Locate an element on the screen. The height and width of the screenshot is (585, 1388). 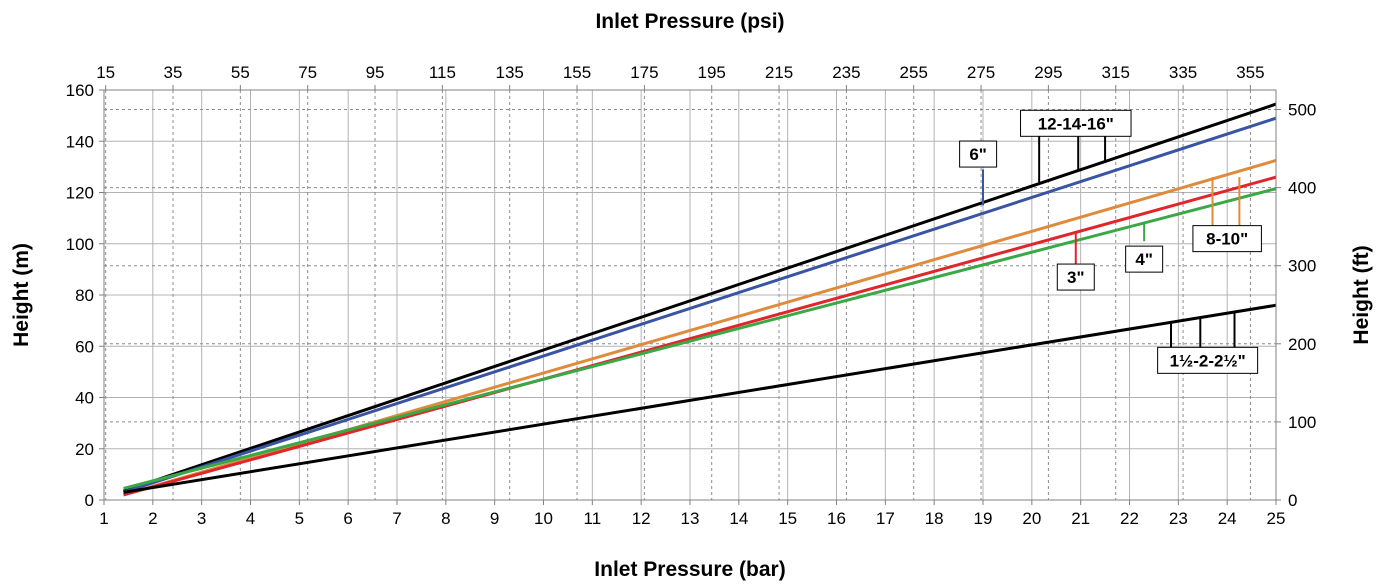
annotations: 6" 12-14-16" 3" 4" 8-10" 1½-2-2½" is located at coordinates (1110, 241).